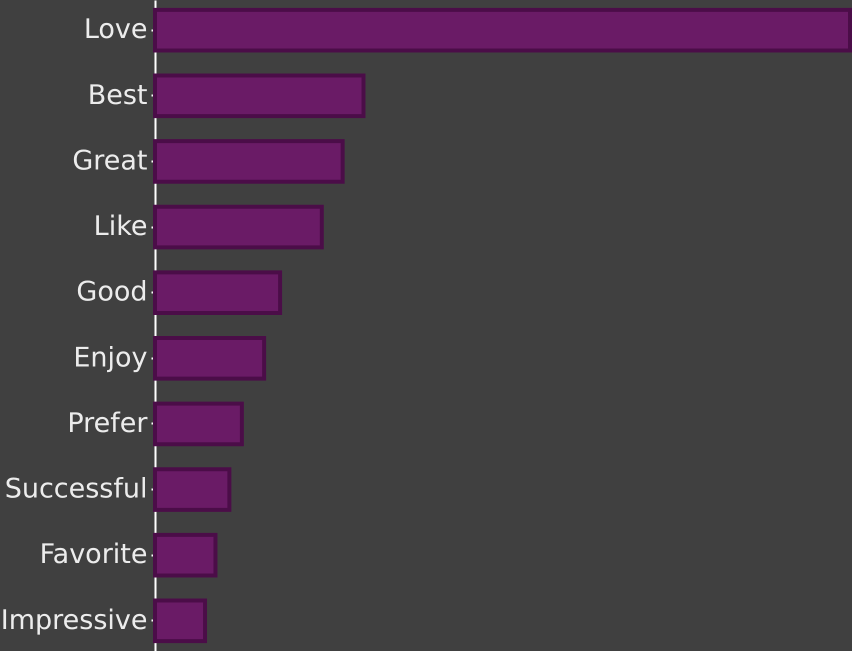  Describe the element at coordinates (110, 160) in the screenshot. I see `y-tick-label: Great` at that location.